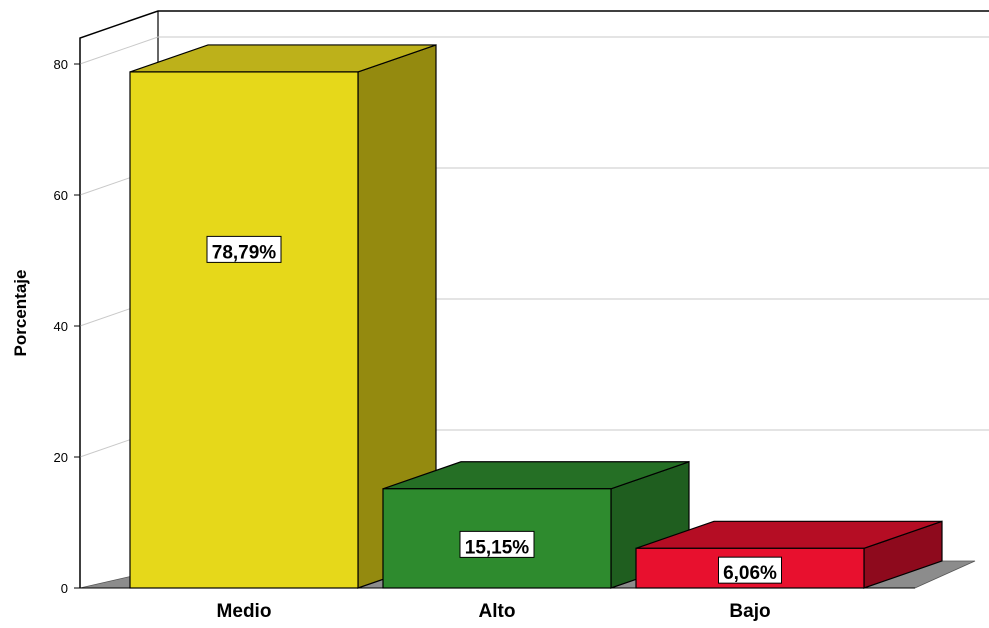 Image resolution: width=989 pixels, height=628 pixels. Describe the element at coordinates (750, 573) in the screenshot. I see `data-label: 6,06%` at that location.